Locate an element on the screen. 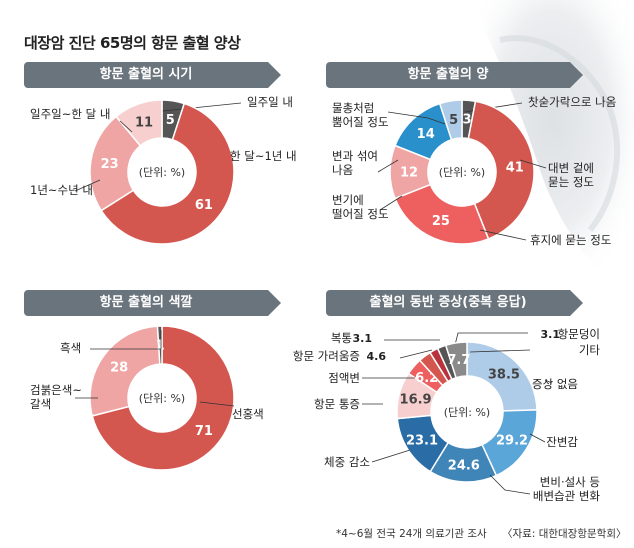  slice-value-label: 23.1 is located at coordinates (422, 440).